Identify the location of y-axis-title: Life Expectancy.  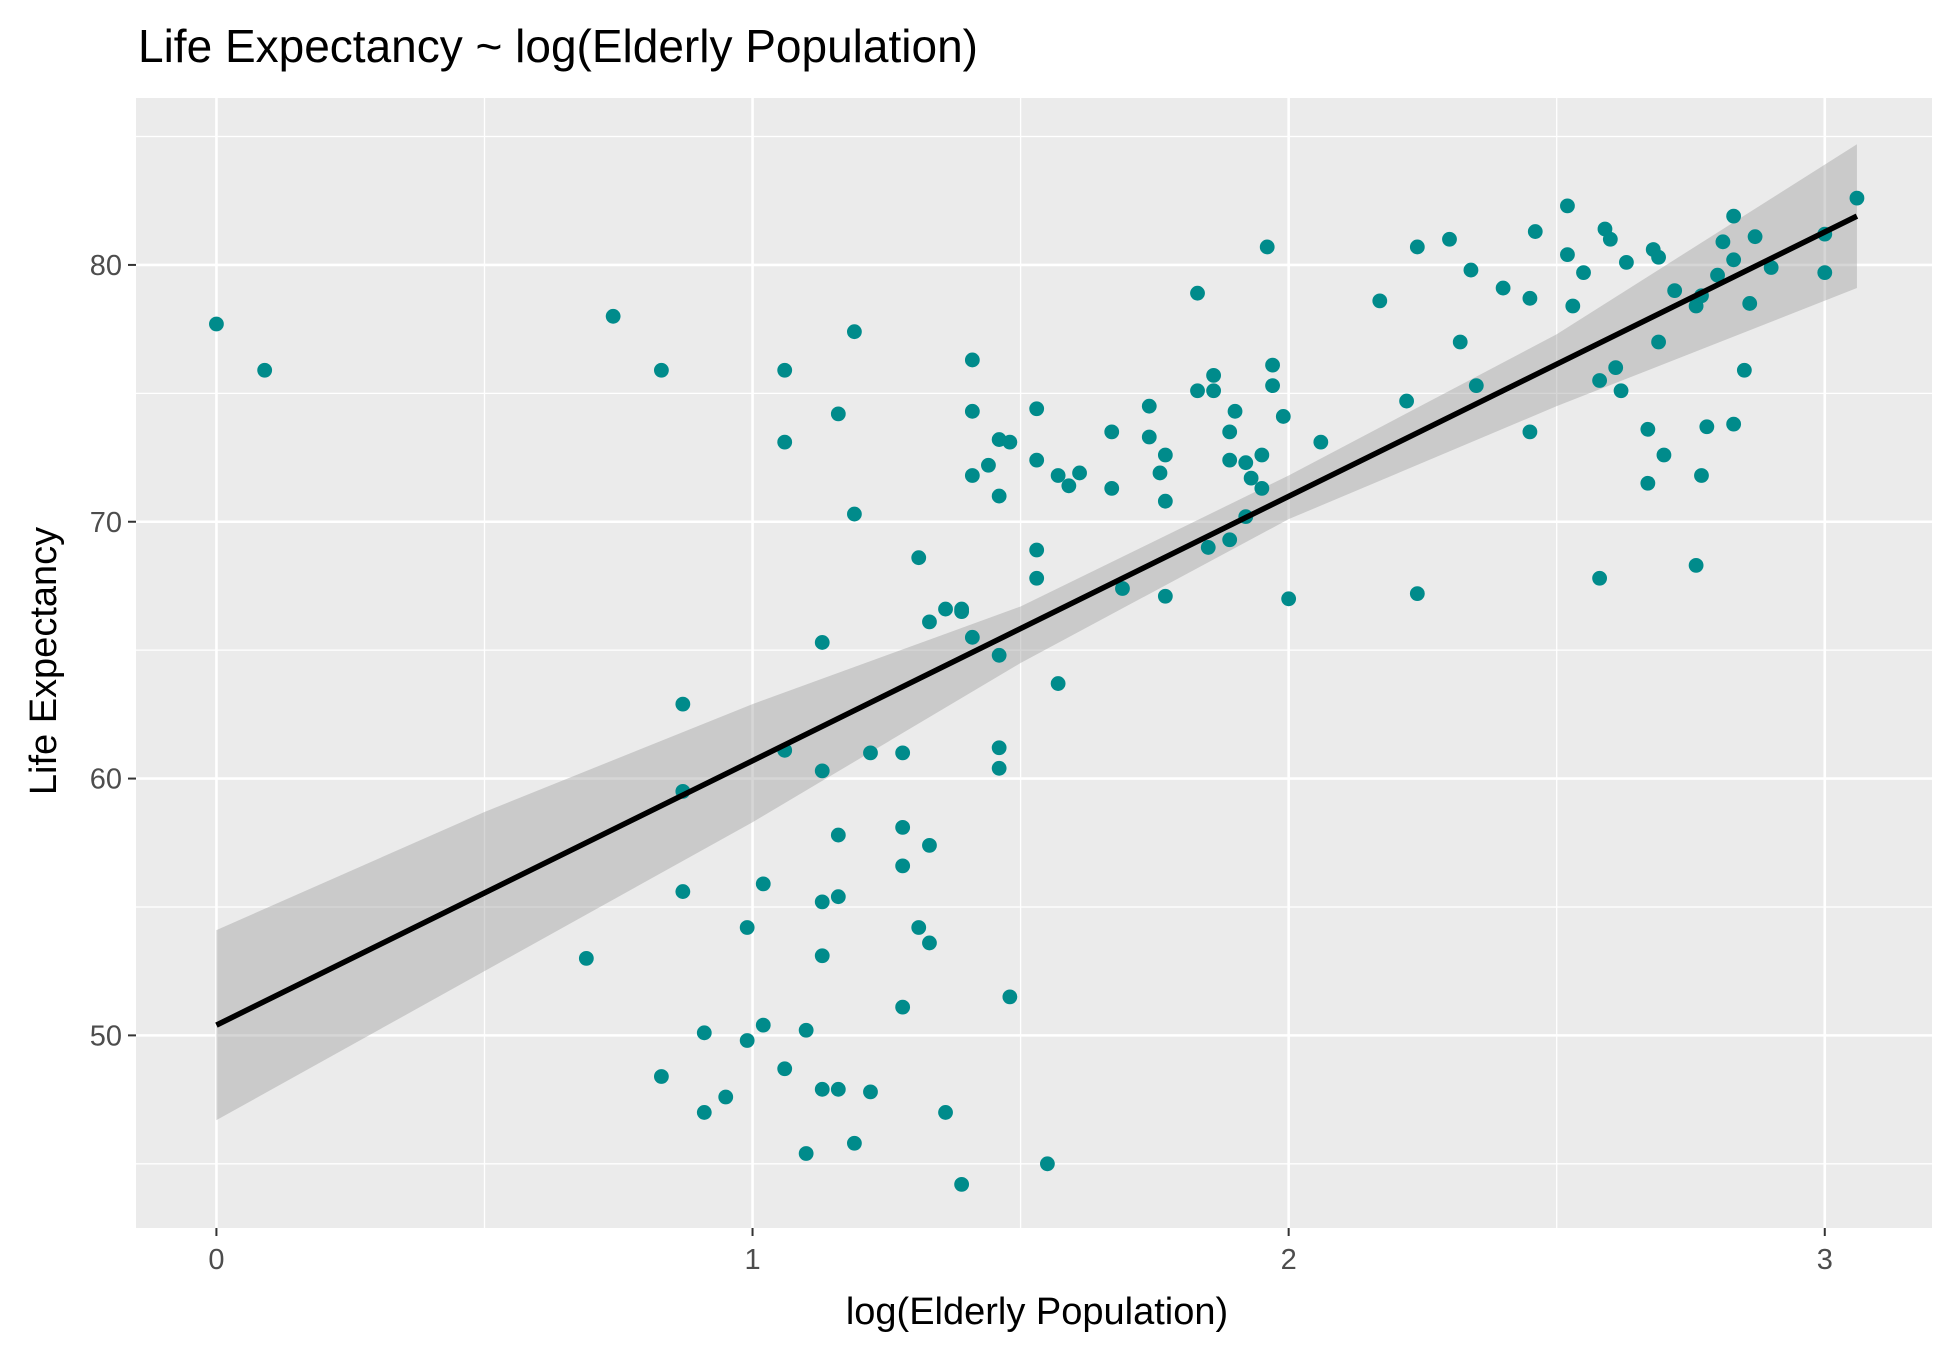
(44, 661).